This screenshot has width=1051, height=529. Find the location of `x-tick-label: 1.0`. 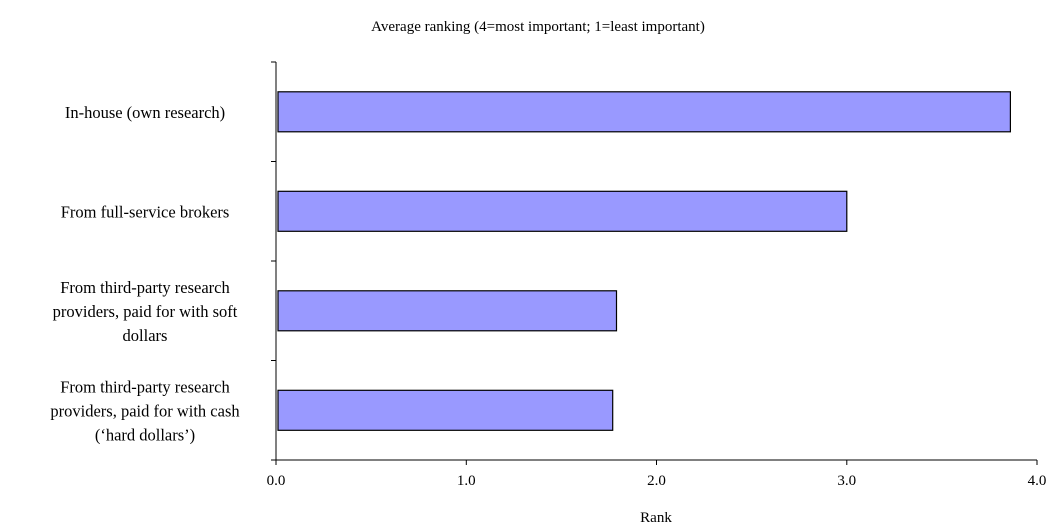

x-tick-label: 1.0 is located at coordinates (466, 481).